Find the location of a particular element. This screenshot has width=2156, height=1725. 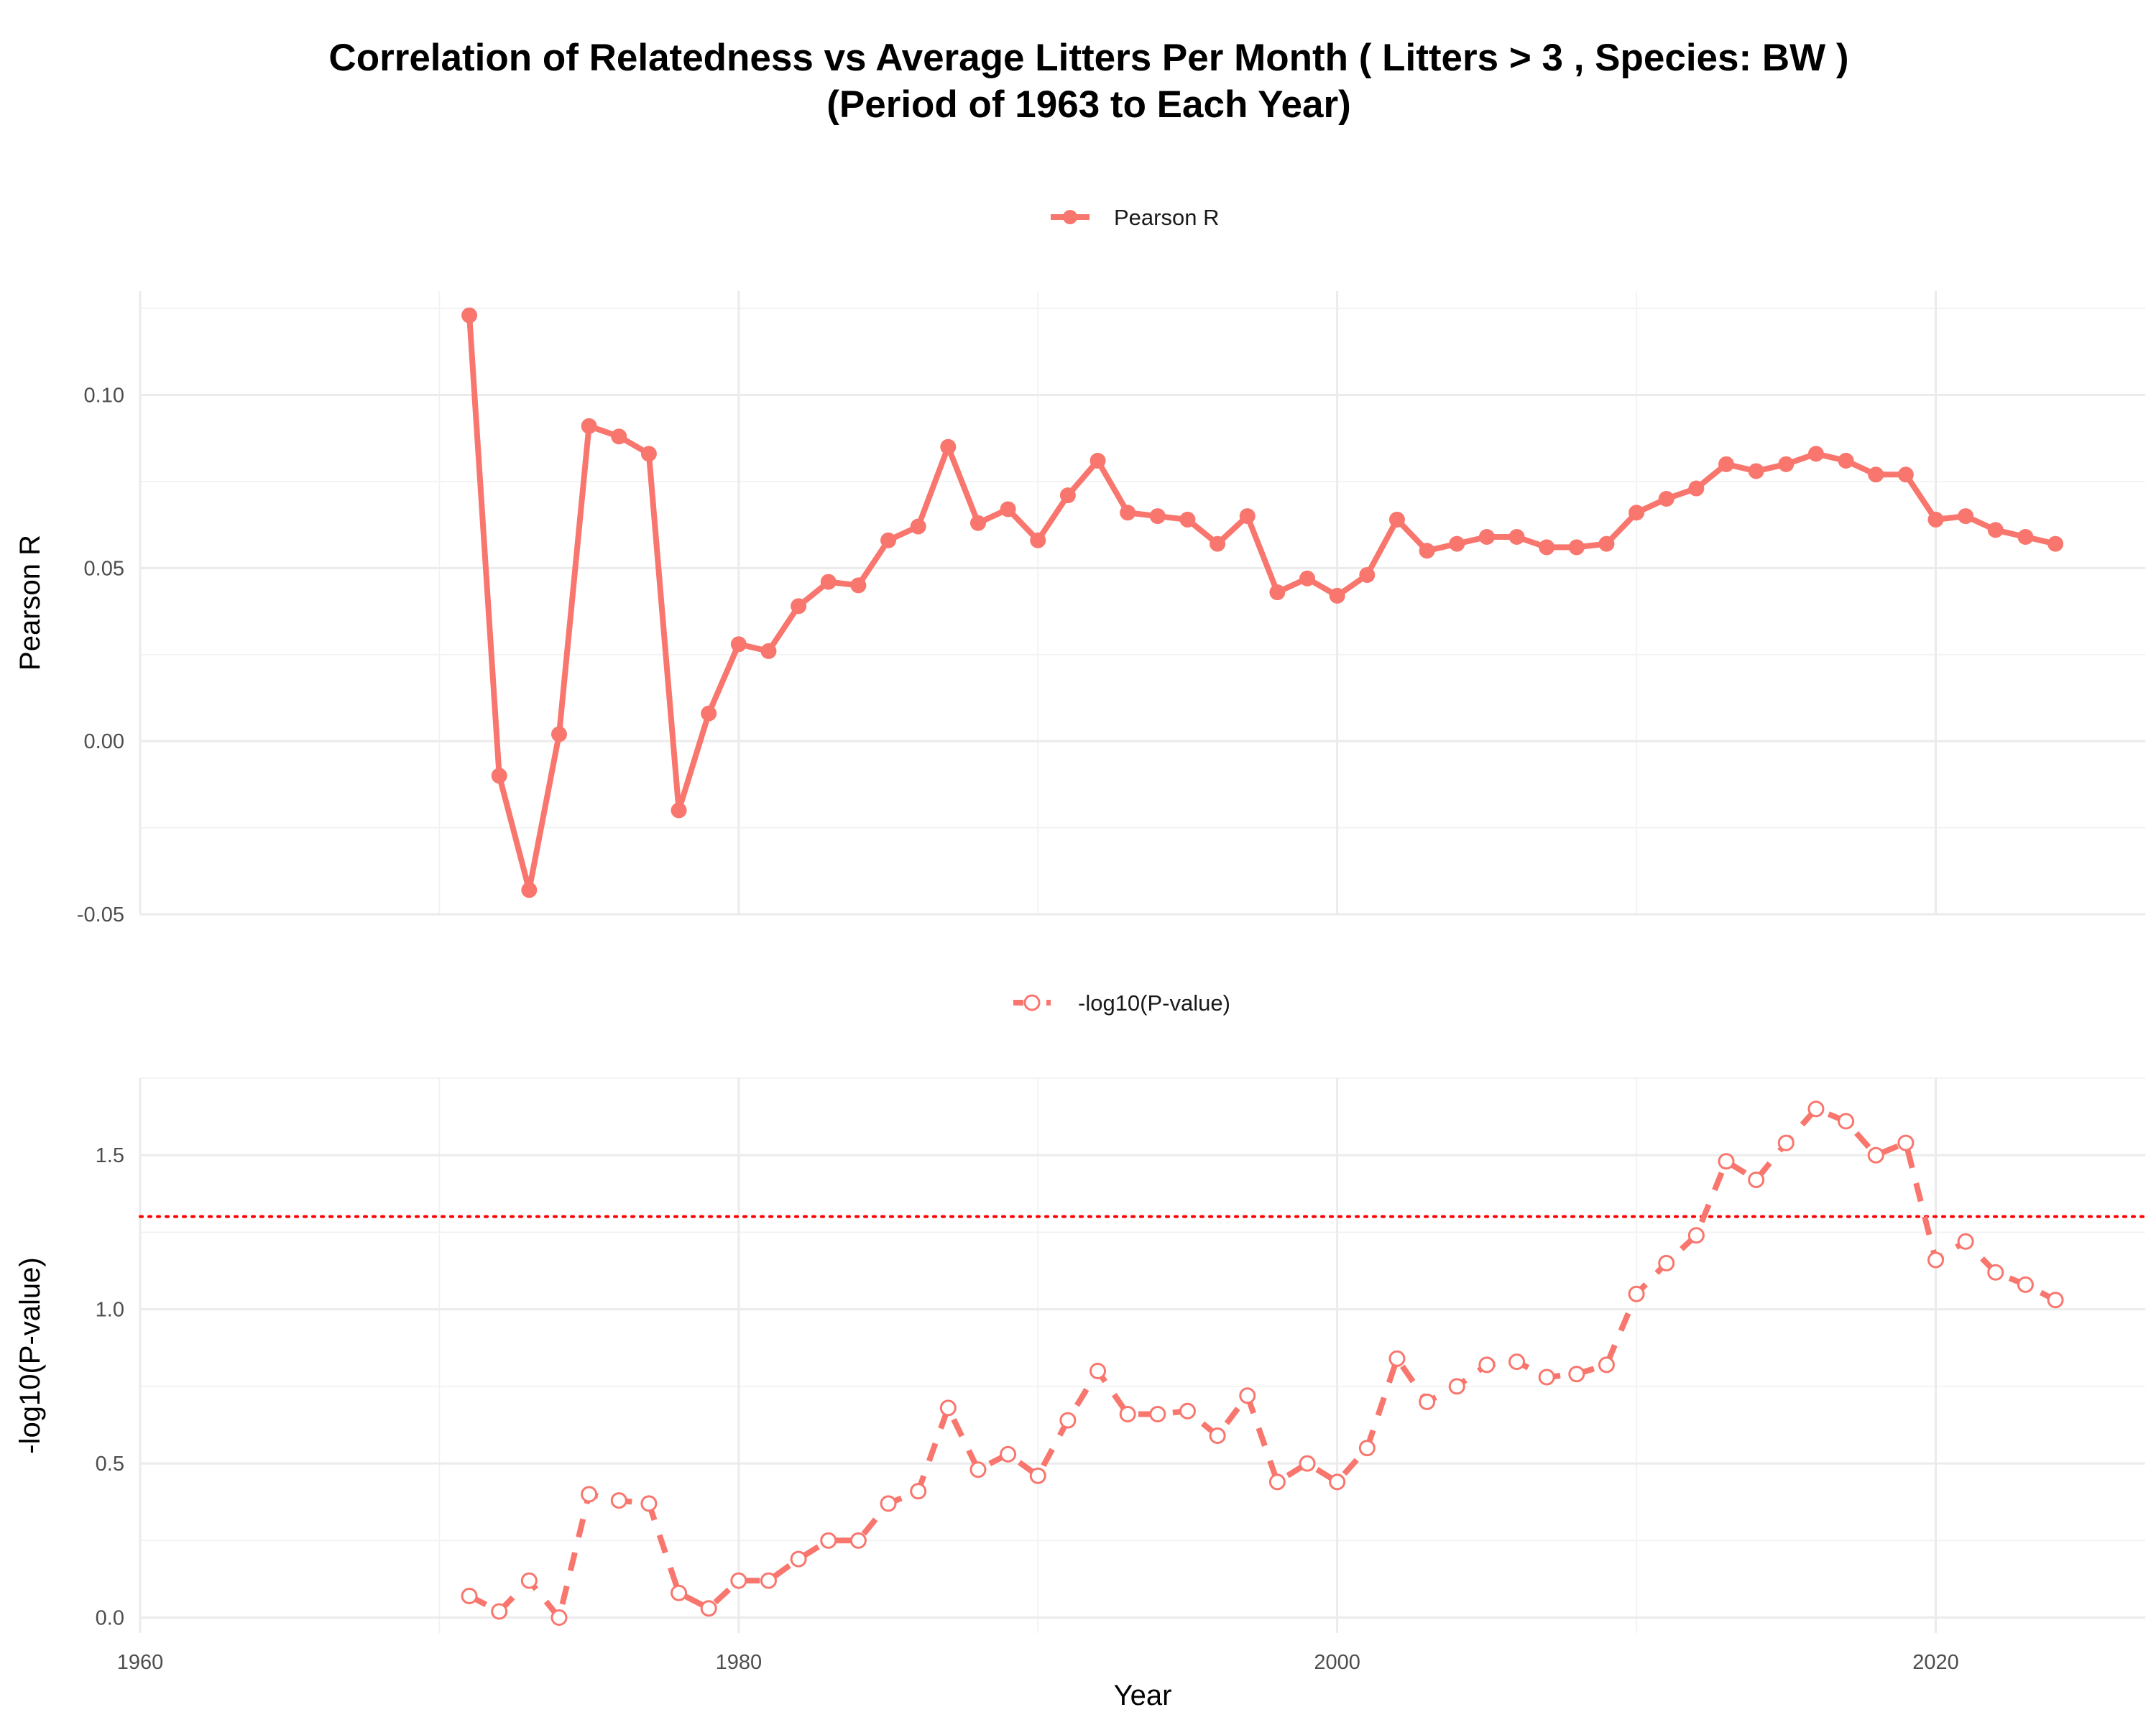

x-tick-label: 2020 is located at coordinates (1936, 1662).